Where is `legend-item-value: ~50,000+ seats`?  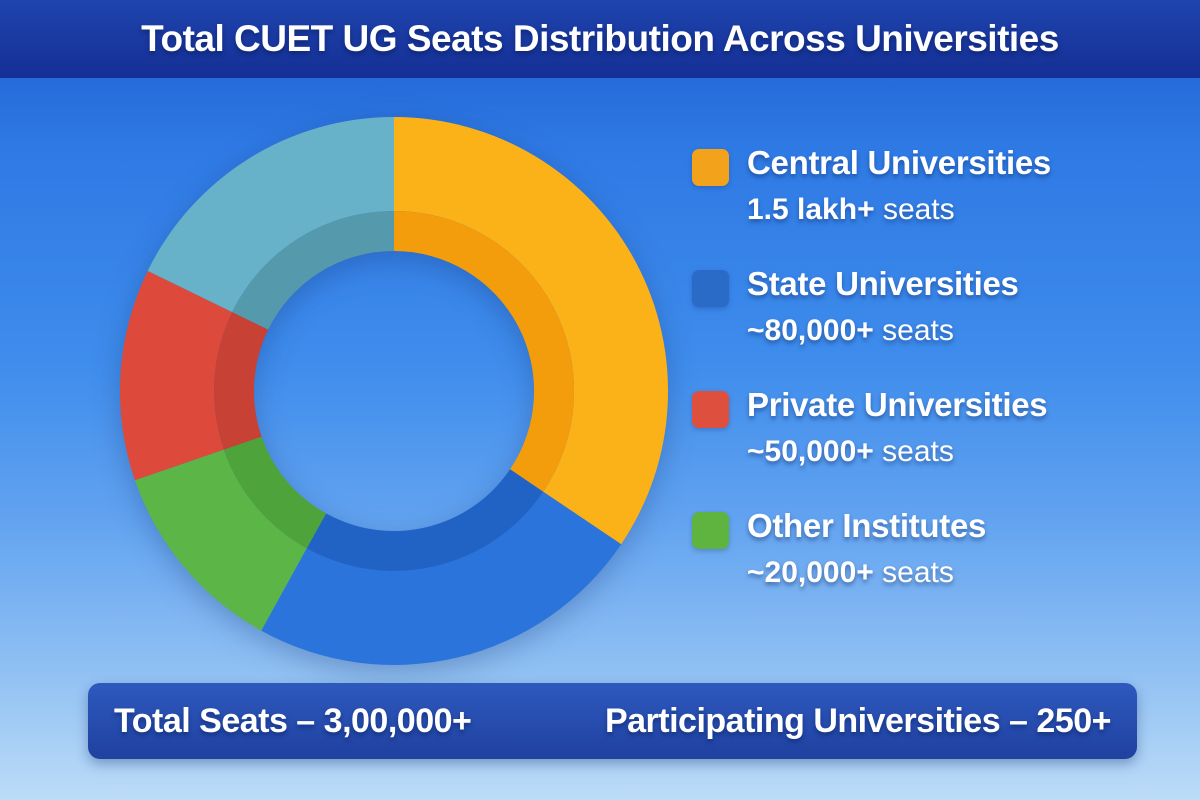
legend-item-value: ~50,000+ seats is located at coordinates (897, 452).